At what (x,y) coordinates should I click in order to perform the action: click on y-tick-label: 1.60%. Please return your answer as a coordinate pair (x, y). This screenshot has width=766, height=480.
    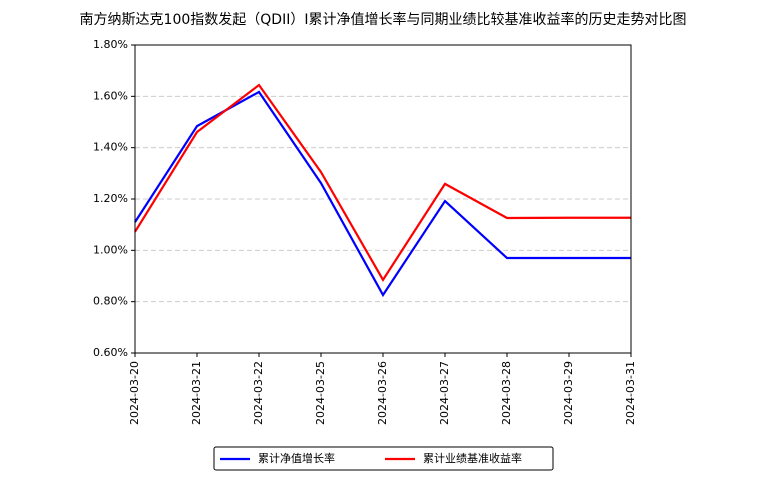
    Looking at the image, I should click on (110, 95).